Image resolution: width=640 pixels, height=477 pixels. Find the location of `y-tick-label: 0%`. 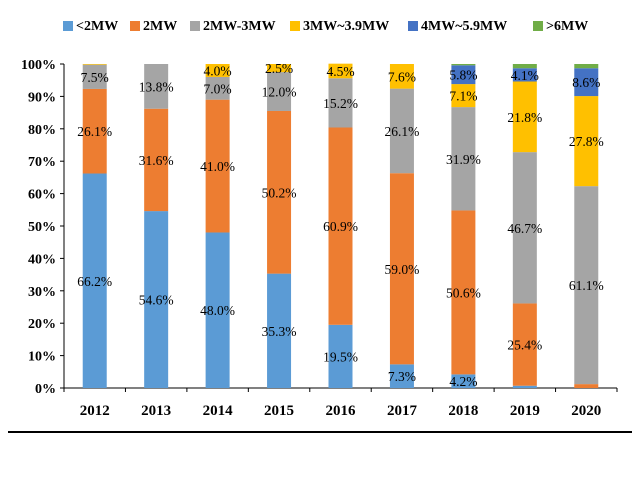

y-tick-label: 0% is located at coordinates (45, 389).